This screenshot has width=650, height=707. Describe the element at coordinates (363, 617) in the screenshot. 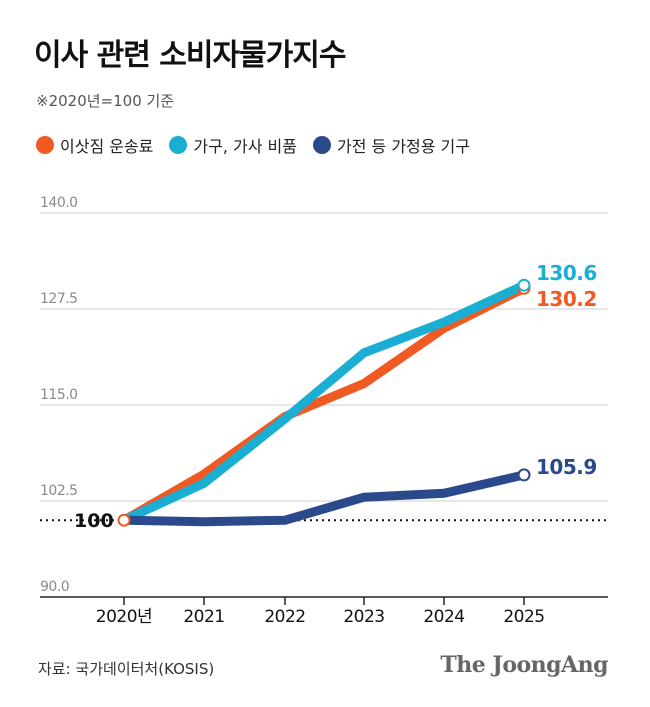

I see `x-tick-label: 2023` at that location.